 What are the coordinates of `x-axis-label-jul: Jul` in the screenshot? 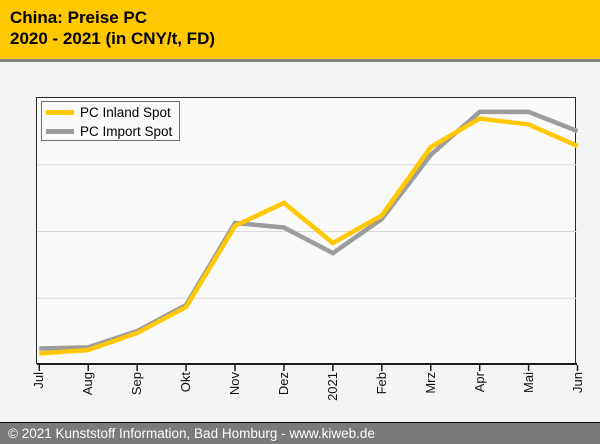 It's located at (39, 380).